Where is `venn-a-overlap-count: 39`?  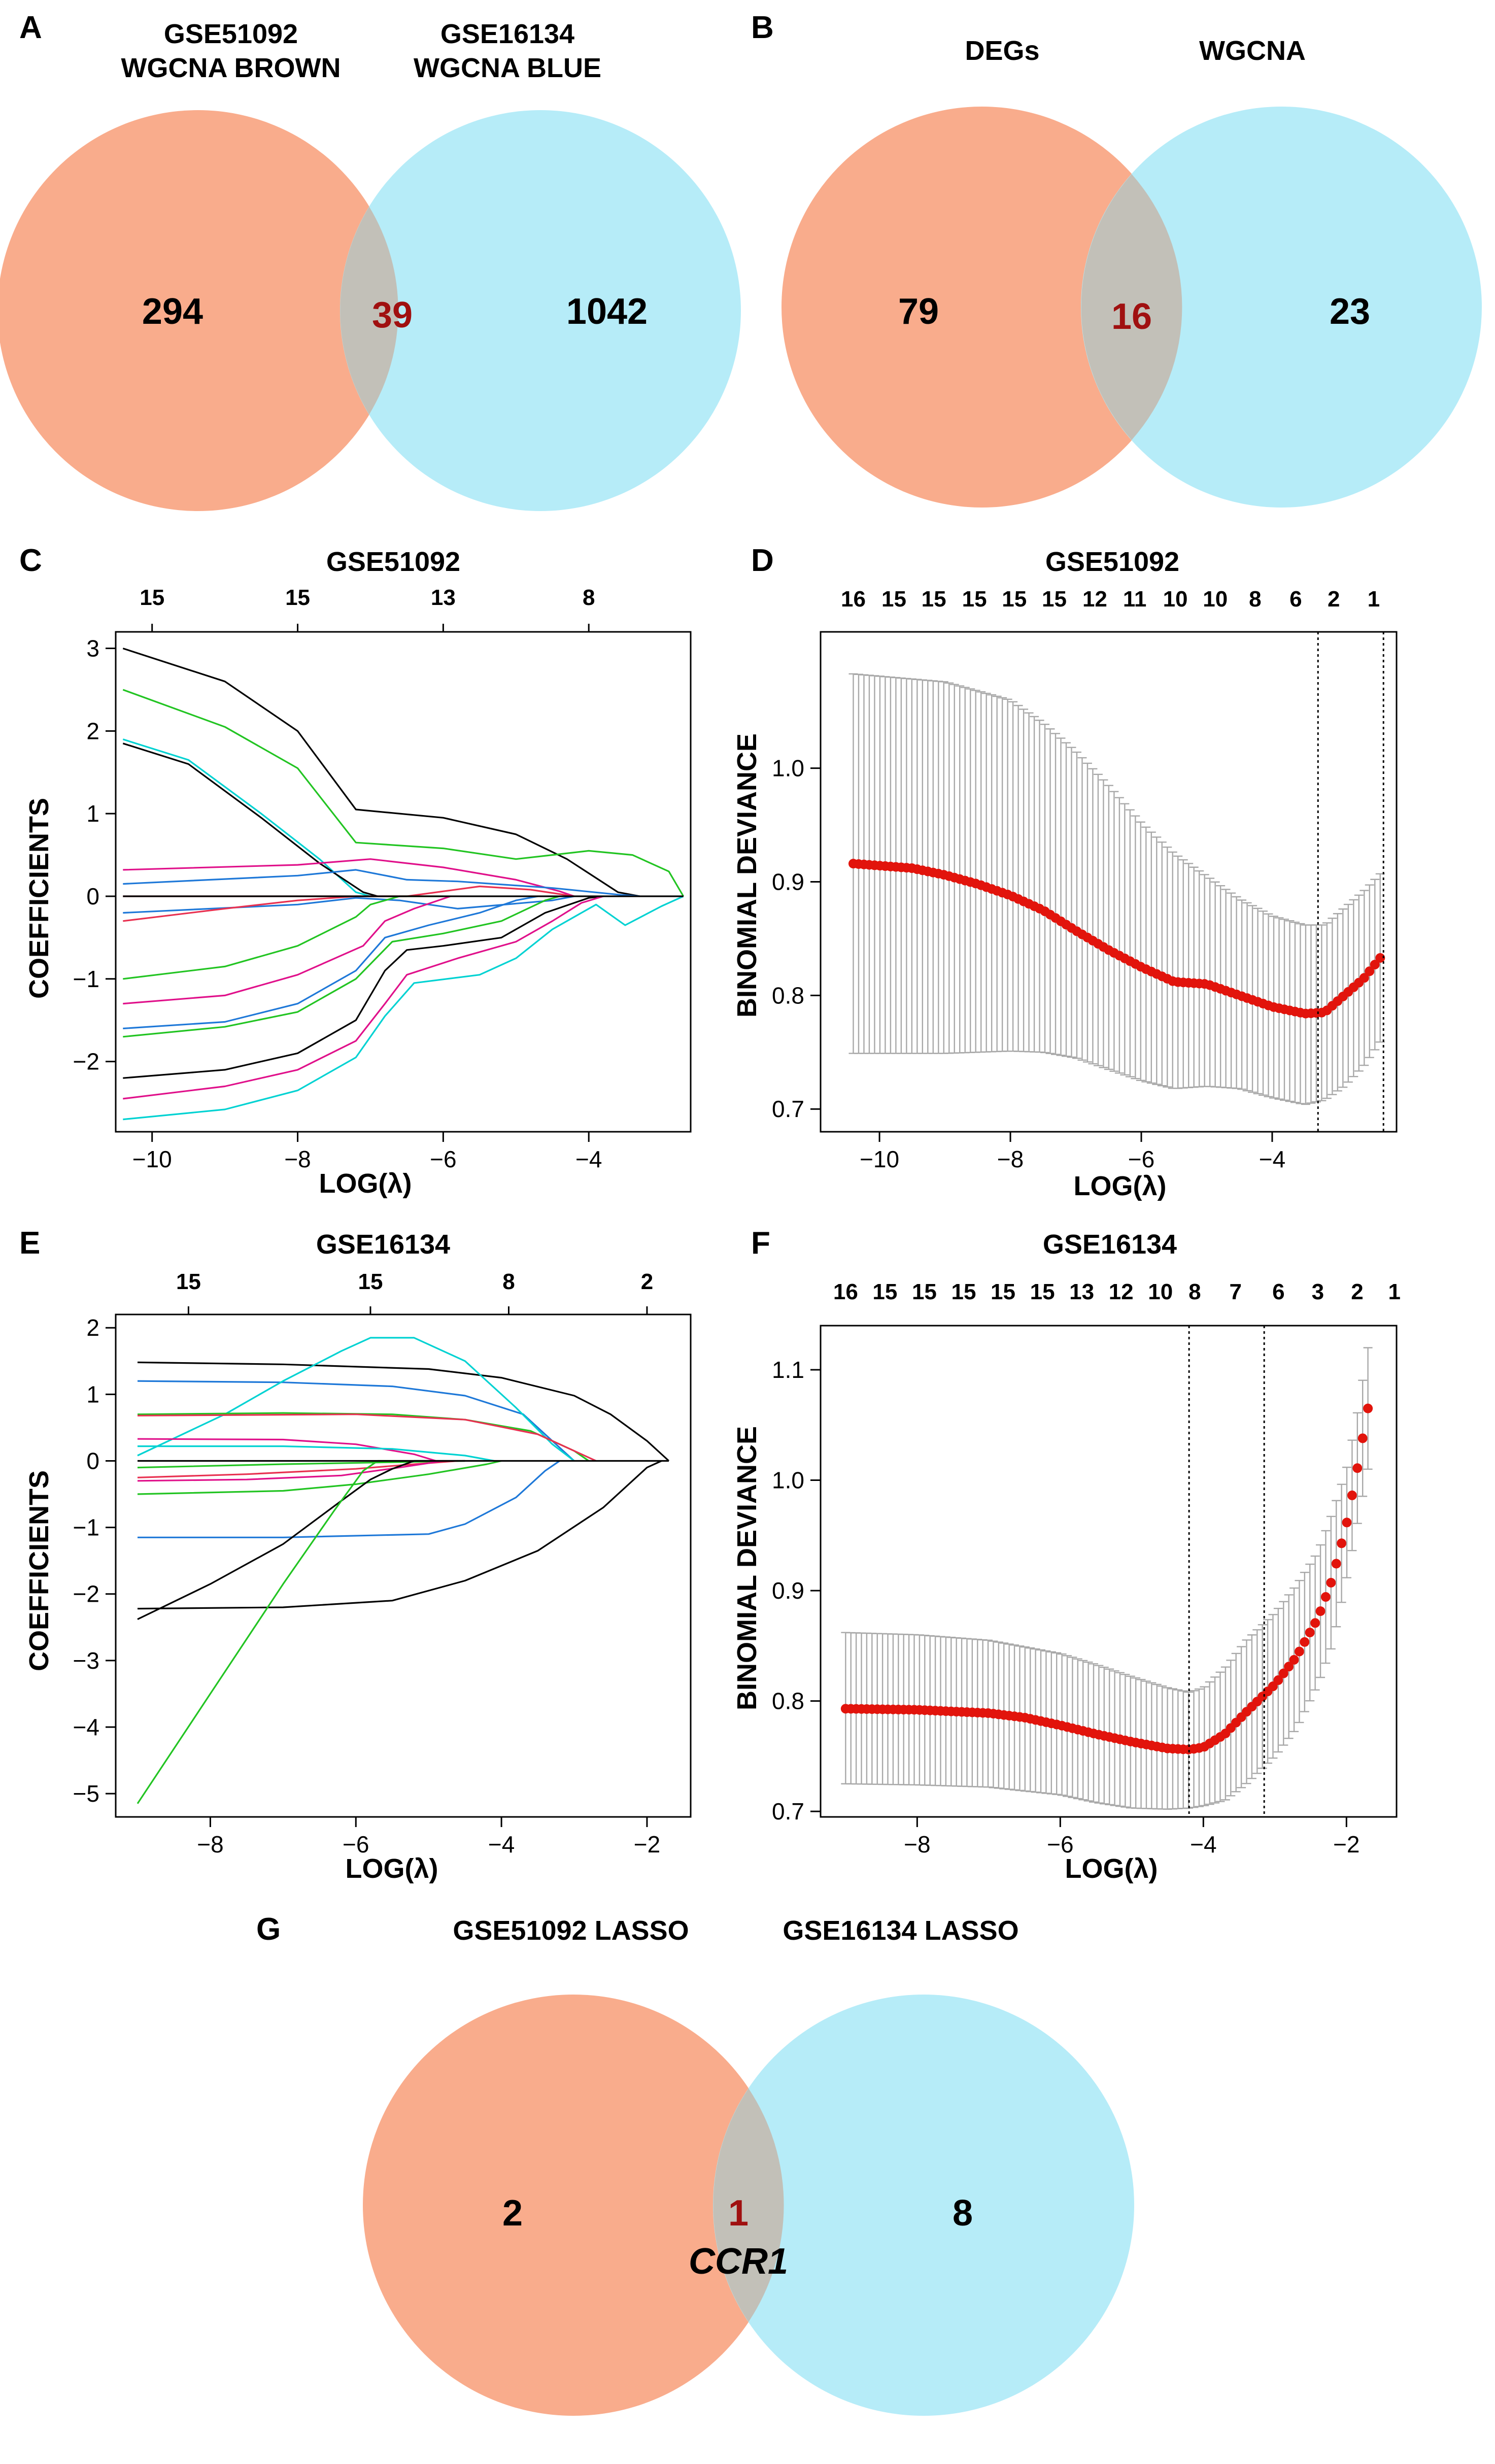
venn-a-overlap-count: 39 is located at coordinates (392, 315).